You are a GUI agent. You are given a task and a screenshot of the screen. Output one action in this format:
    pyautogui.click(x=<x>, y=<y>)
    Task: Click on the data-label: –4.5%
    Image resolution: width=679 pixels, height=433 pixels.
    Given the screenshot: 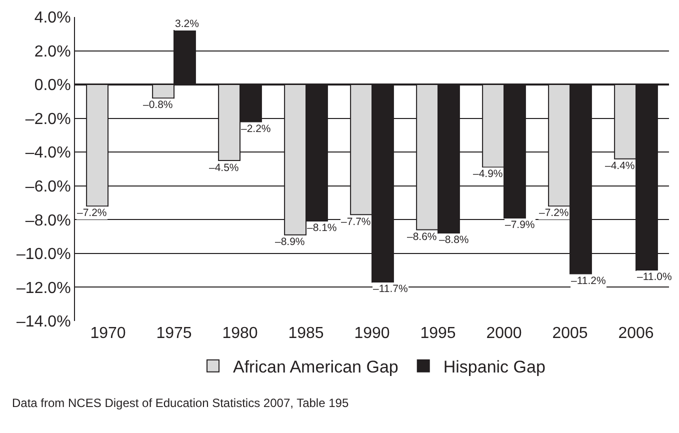 What is the action you would take?
    pyautogui.click(x=224, y=168)
    